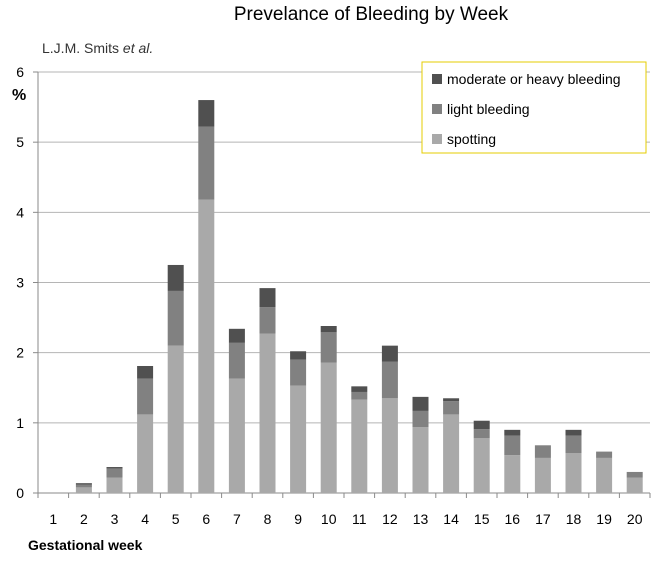 The height and width of the screenshot is (563, 656). I want to click on legend-box, so click(534, 107).